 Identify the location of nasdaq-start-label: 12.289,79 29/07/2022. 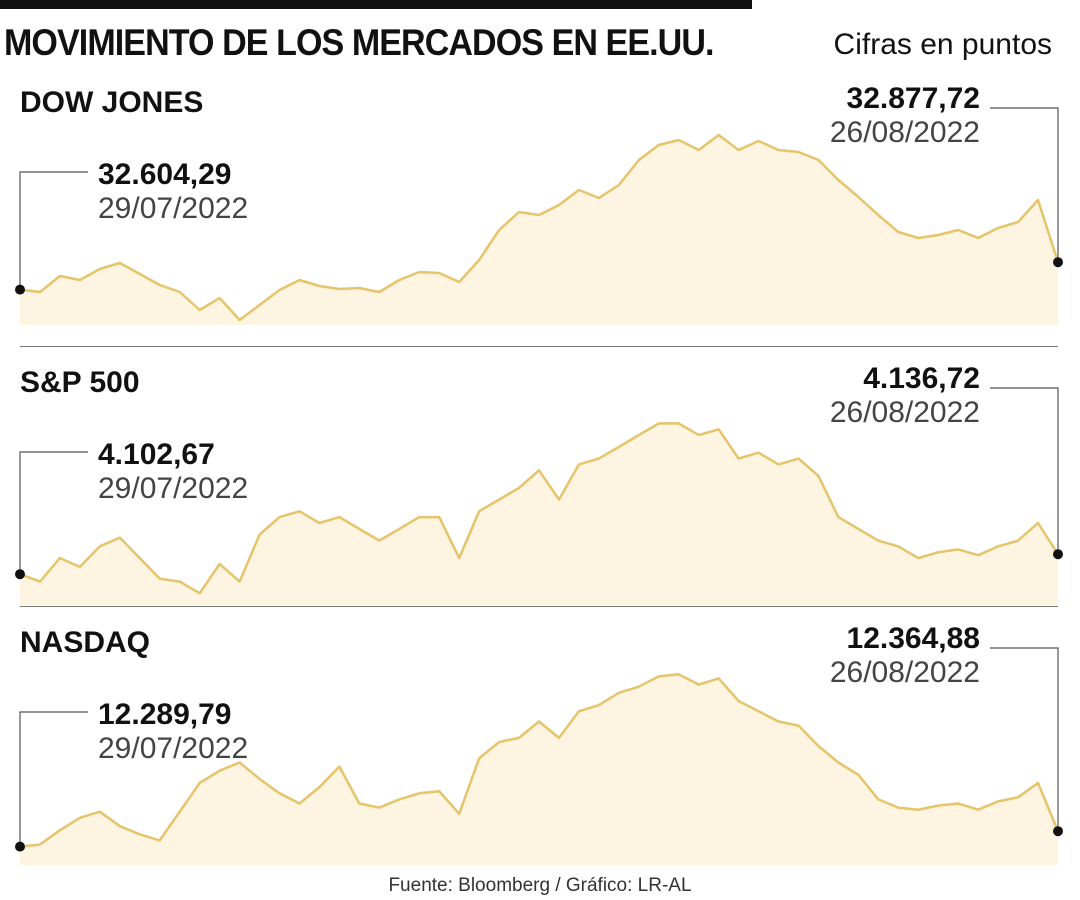
(173, 732).